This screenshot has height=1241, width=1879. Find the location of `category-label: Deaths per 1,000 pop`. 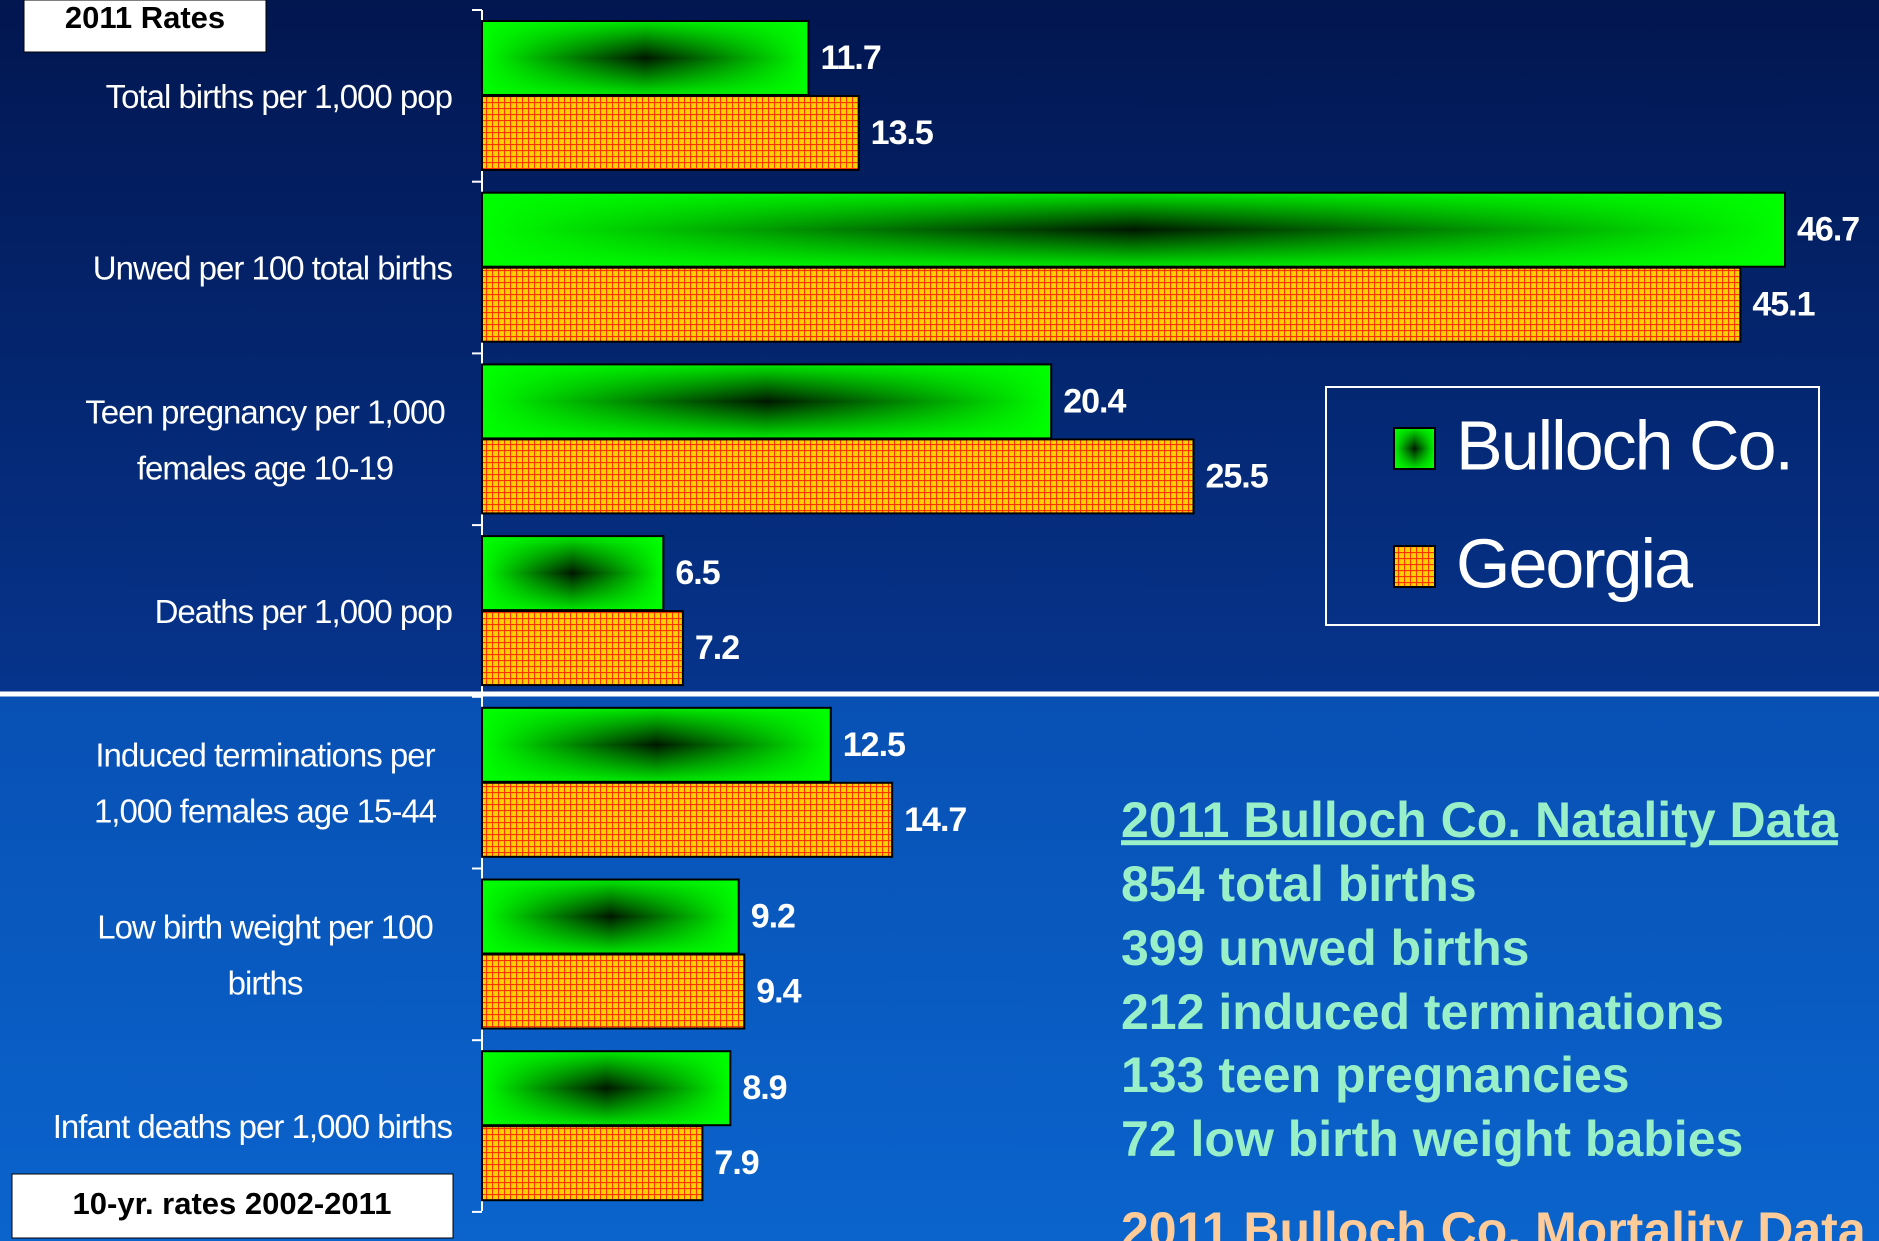

category-label: Deaths per 1,000 pop is located at coordinates (303, 611).